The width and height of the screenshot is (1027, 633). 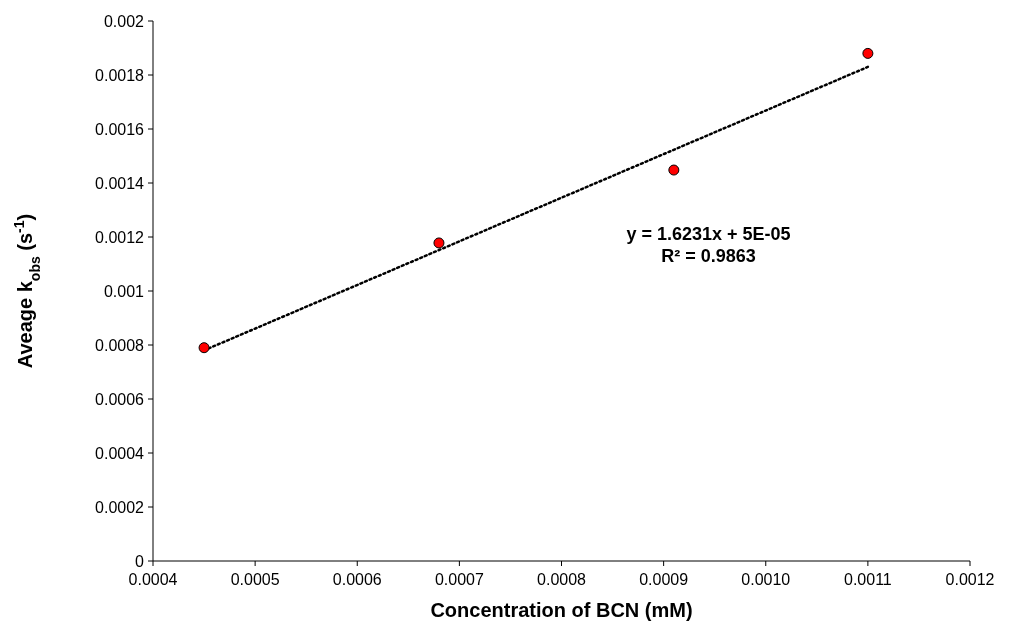 I want to click on x-tick-label: 0.0006, so click(x=357, y=579).